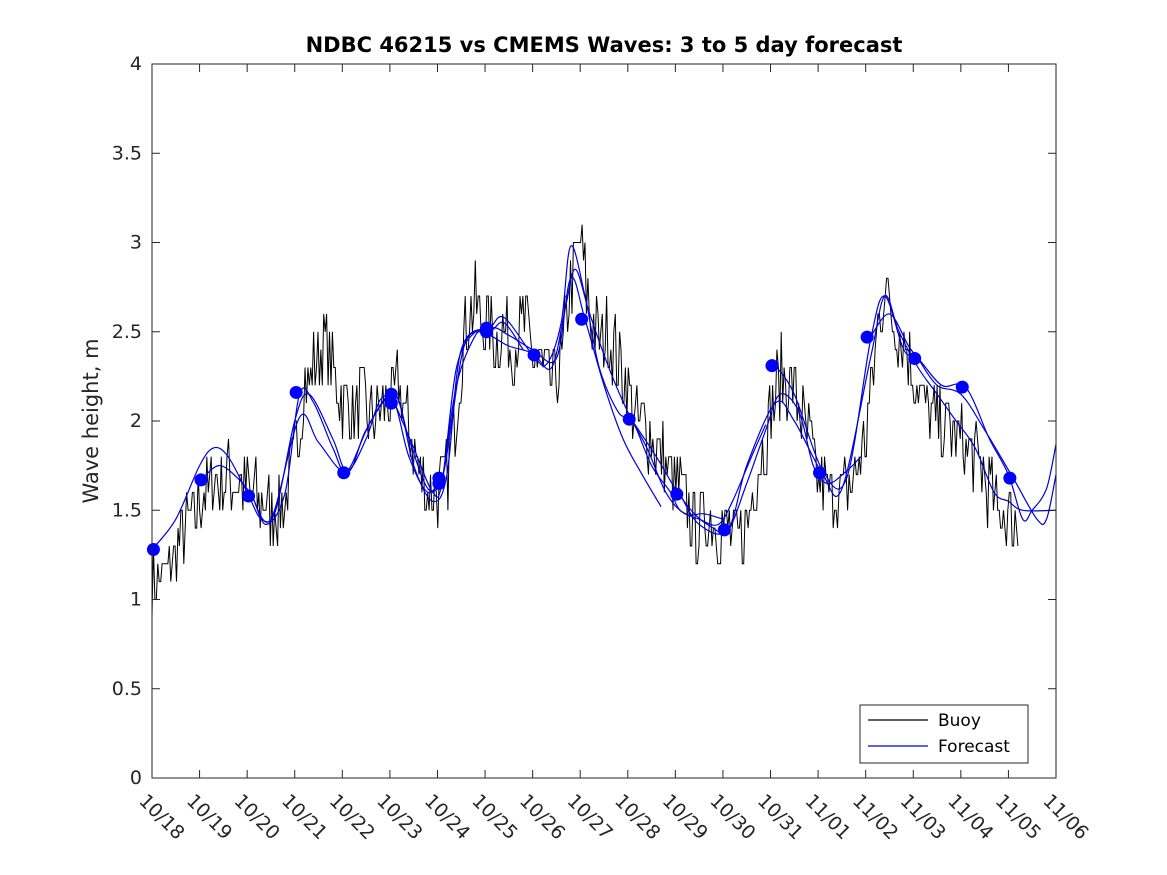 The width and height of the screenshot is (1167, 875). Describe the element at coordinates (136, 778) in the screenshot. I see `y-tick-label: 0` at that location.